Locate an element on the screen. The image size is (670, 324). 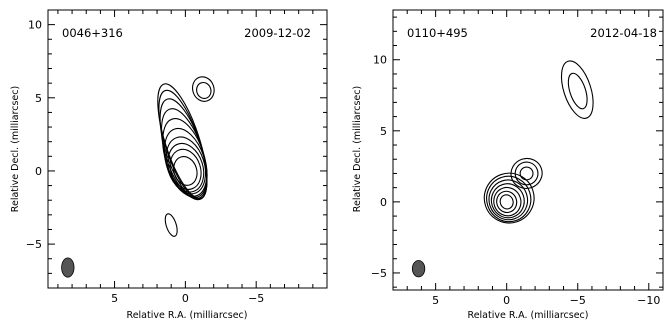
left-y-tick-label: 10 is located at coordinates (35, 25).